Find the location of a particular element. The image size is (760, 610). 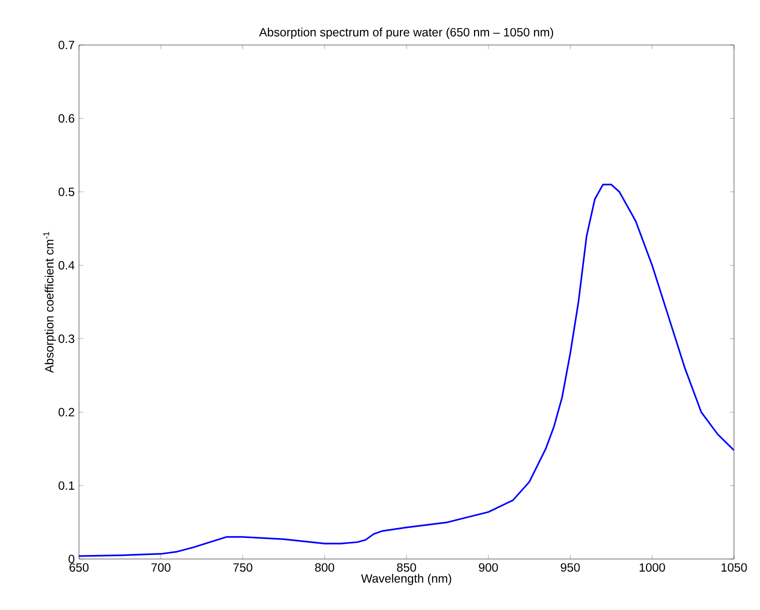

y-tick-label: 0.3 is located at coordinates (66, 338).